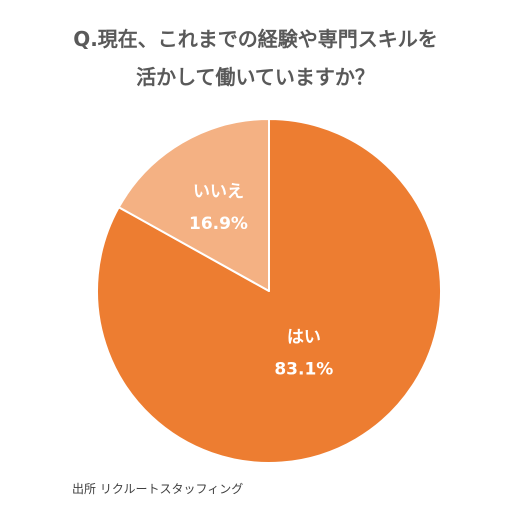 The image size is (511, 523). I want to click on slice-category-label-1: いいえ, so click(218, 192).